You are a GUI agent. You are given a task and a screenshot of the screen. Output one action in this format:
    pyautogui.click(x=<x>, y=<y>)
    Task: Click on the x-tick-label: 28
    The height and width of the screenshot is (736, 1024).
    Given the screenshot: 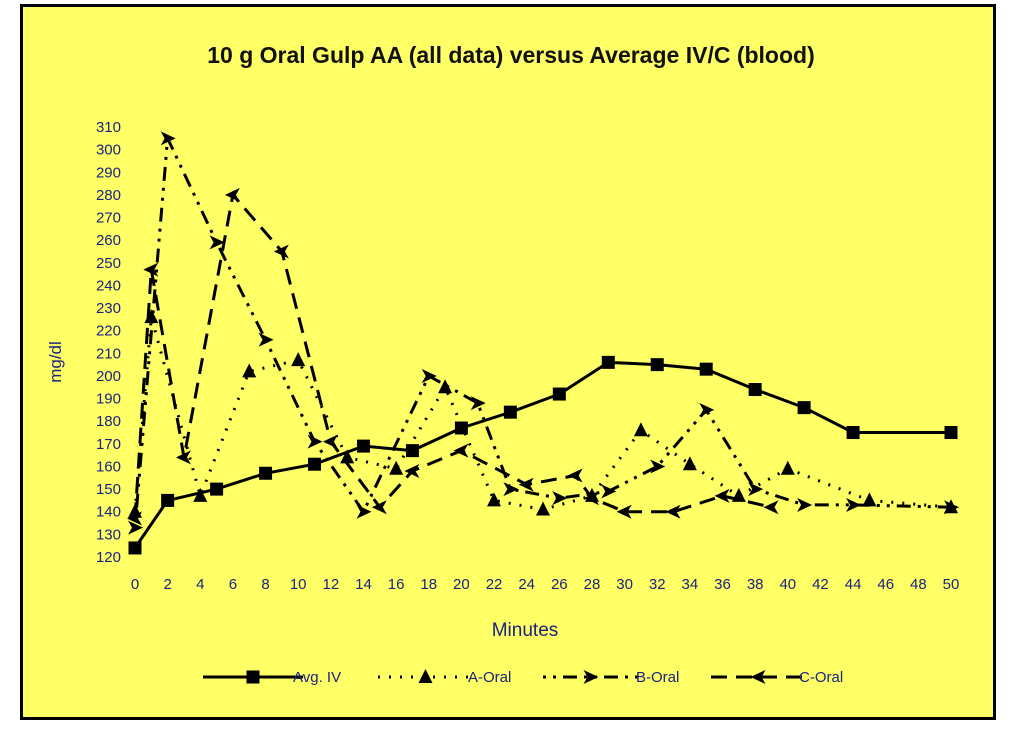 What is the action you would take?
    pyautogui.click(x=592, y=584)
    